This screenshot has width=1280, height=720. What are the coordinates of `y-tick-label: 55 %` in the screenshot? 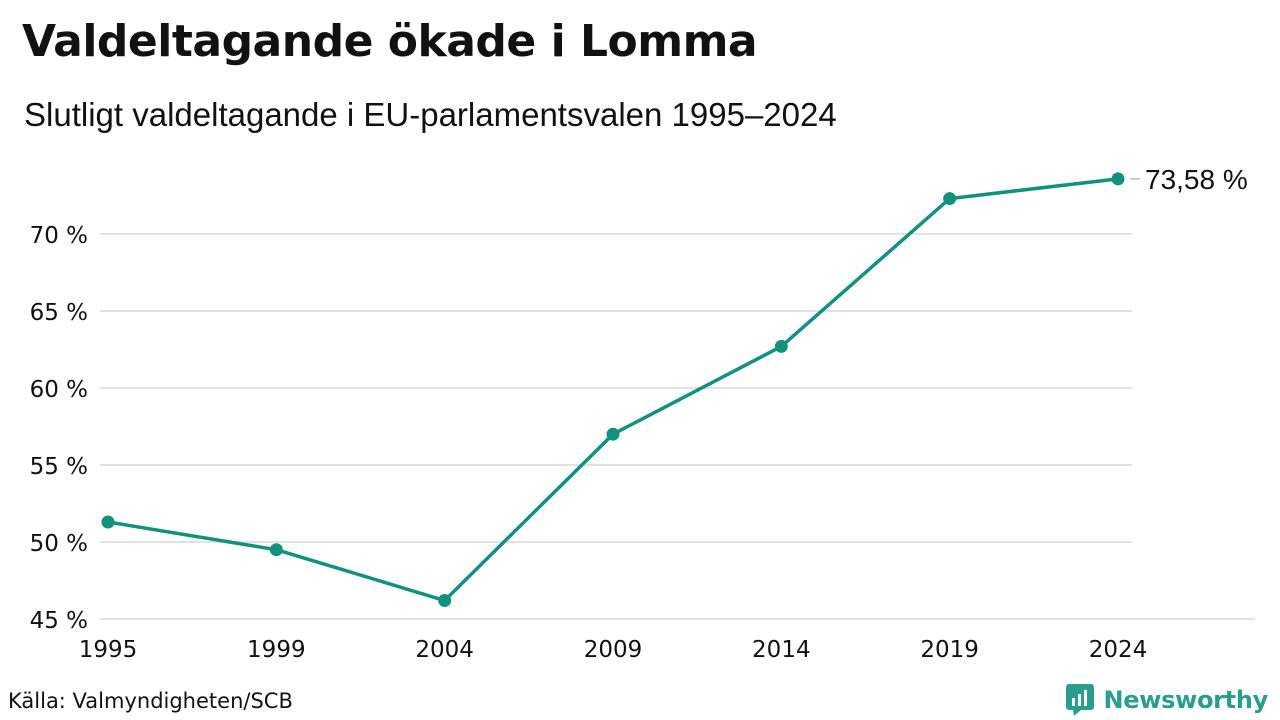 It's located at (59, 467).